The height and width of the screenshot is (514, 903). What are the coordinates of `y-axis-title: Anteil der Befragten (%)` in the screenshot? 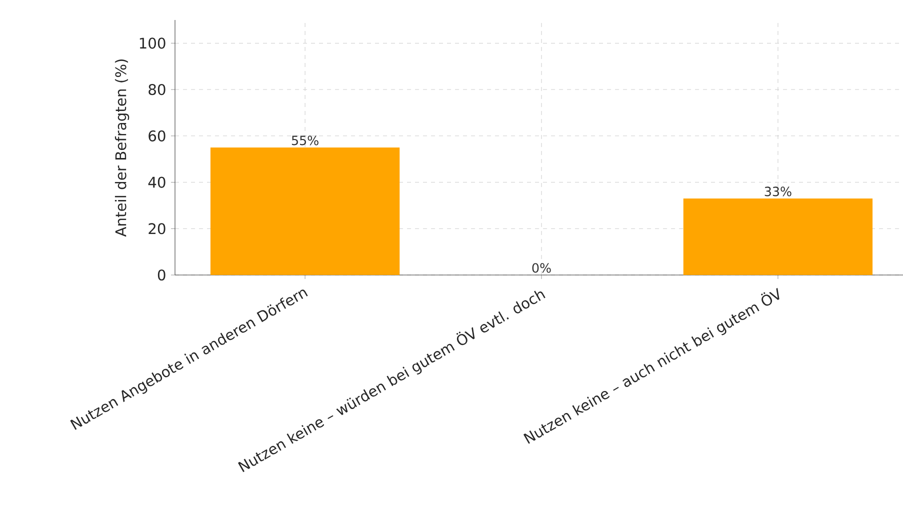 It's located at (122, 148).